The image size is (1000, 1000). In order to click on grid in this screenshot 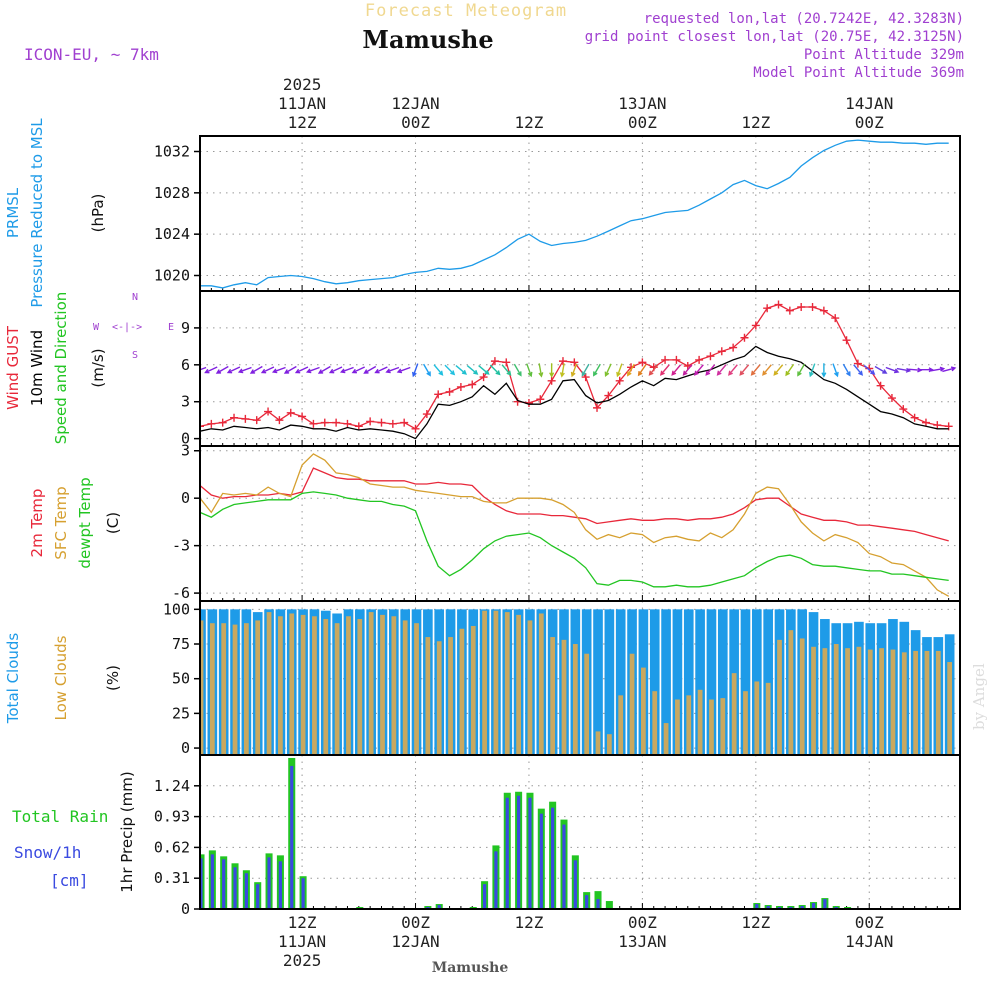, I will do `click(580, 523)`.